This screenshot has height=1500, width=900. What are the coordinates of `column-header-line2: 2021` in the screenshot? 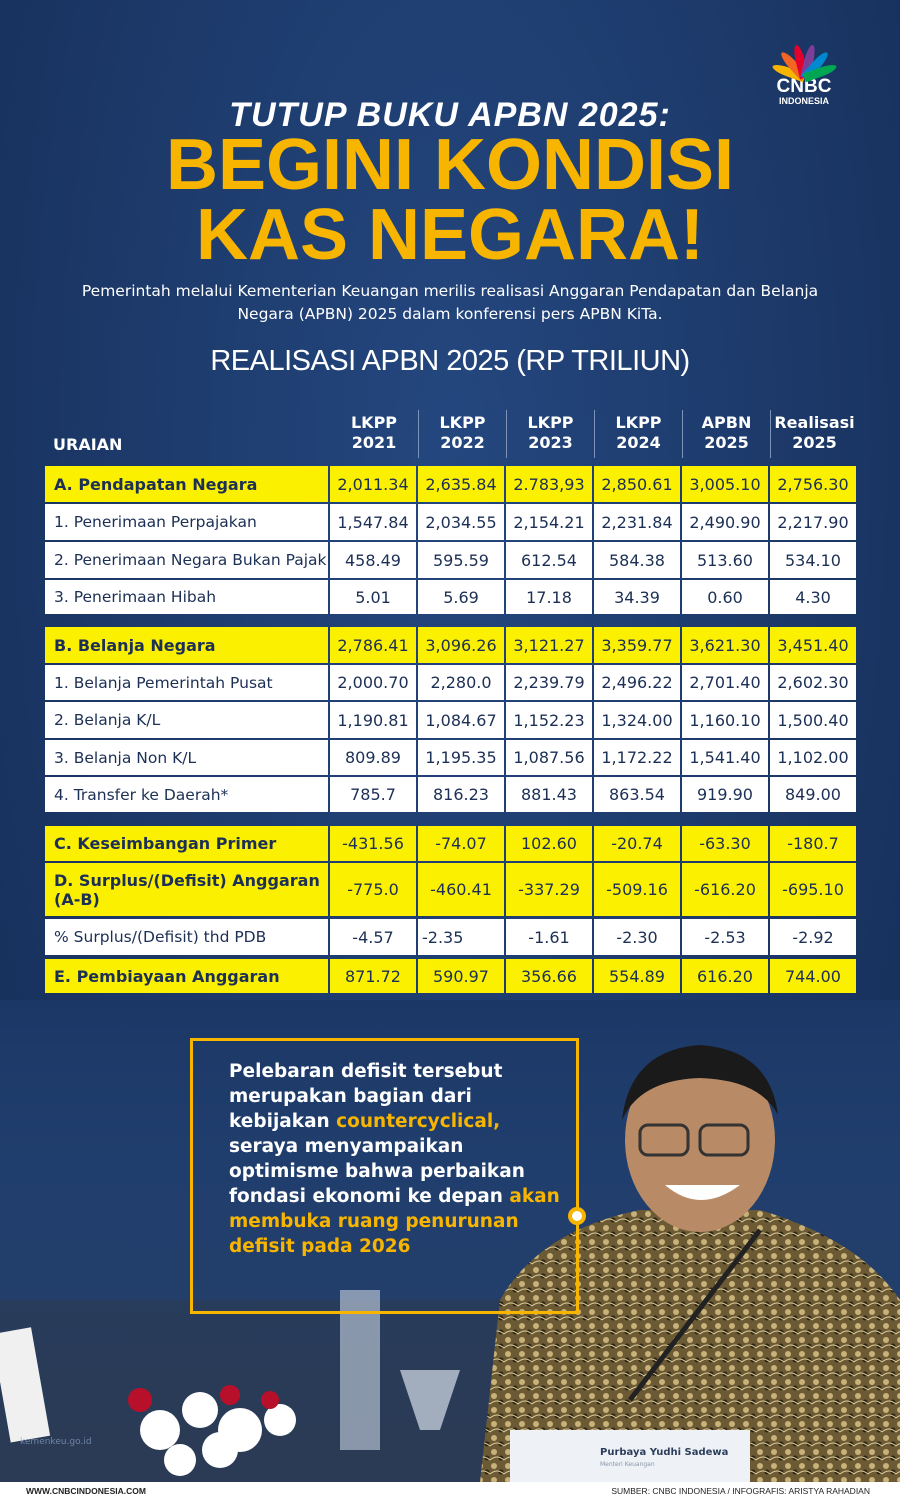 It's located at (374, 442).